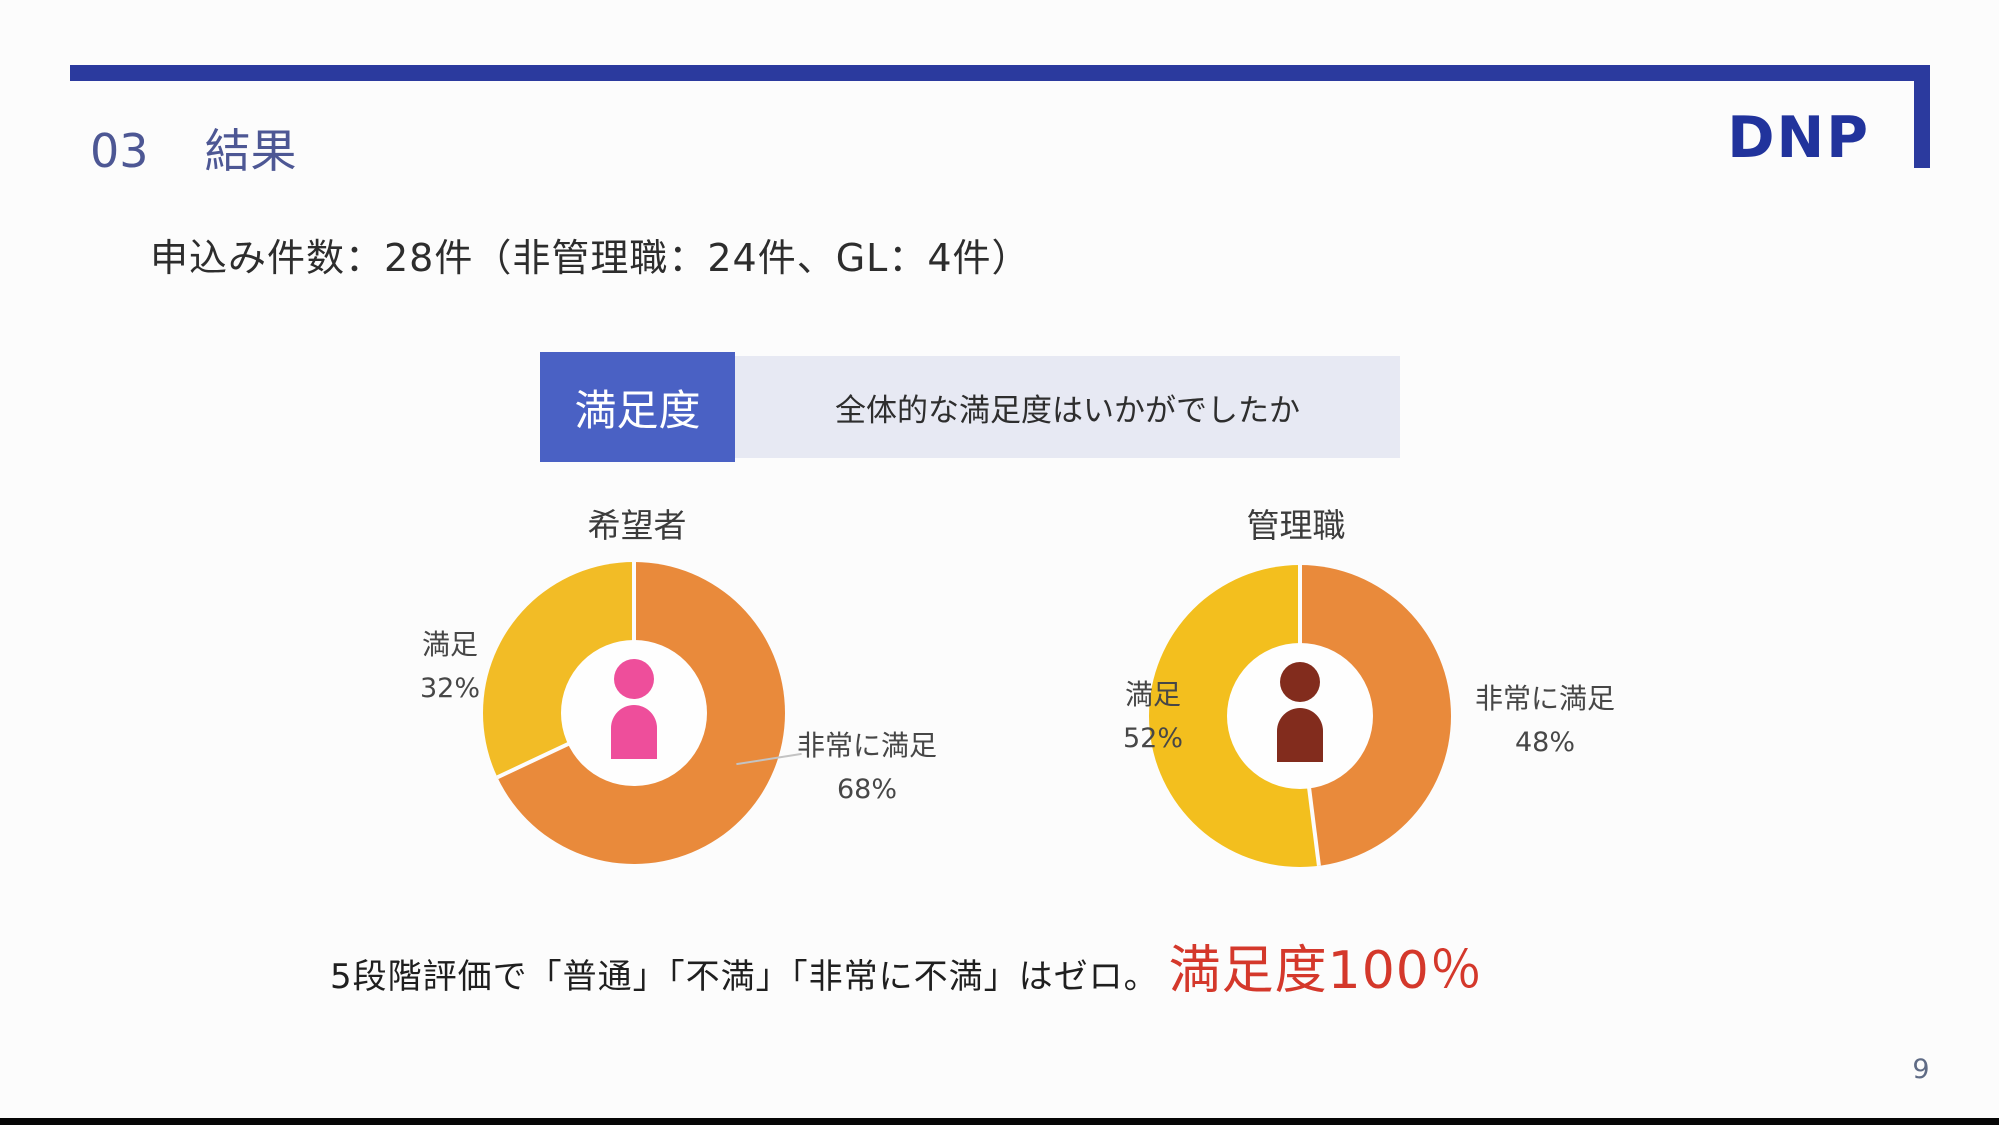  What do you see at coordinates (1000, 73) in the screenshot?
I see `top-accent-rule` at bounding box center [1000, 73].